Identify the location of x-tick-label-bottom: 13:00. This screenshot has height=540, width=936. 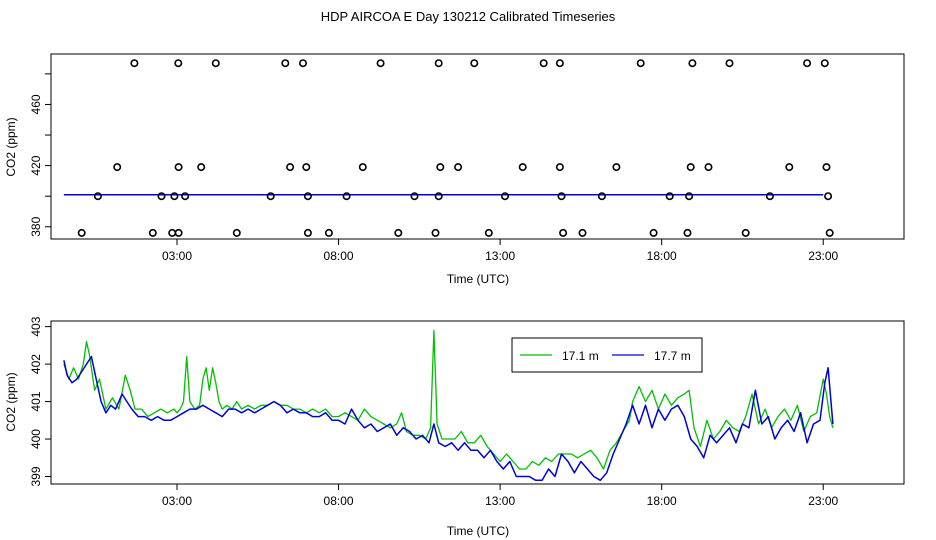
(500, 501).